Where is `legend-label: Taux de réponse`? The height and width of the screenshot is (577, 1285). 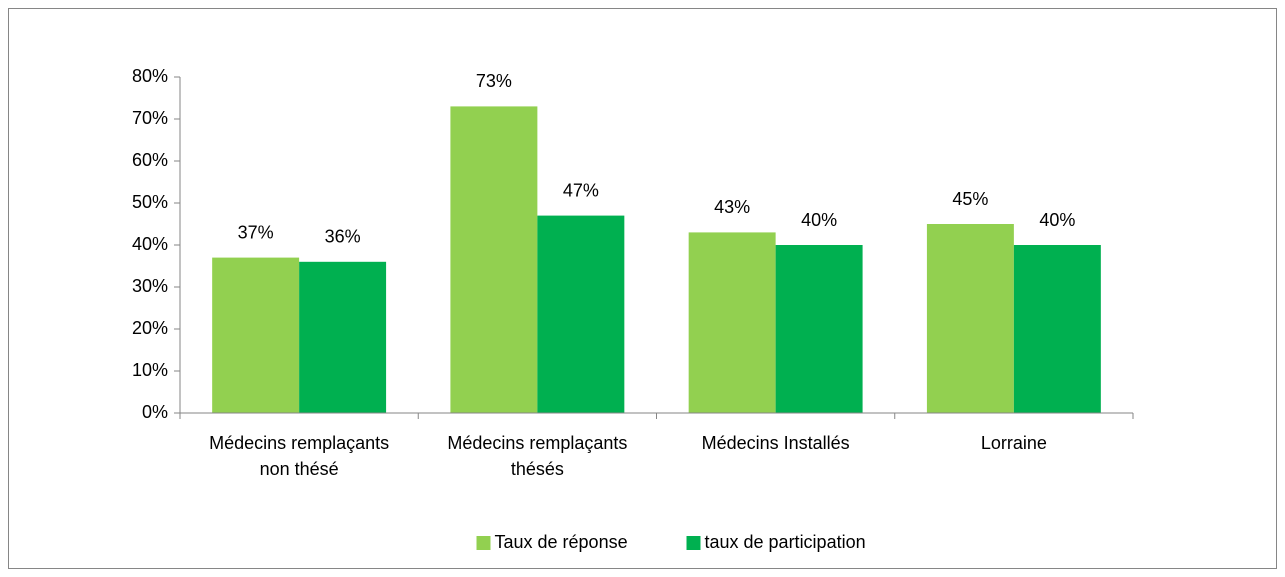
legend-label: Taux de réponse is located at coordinates (561, 542).